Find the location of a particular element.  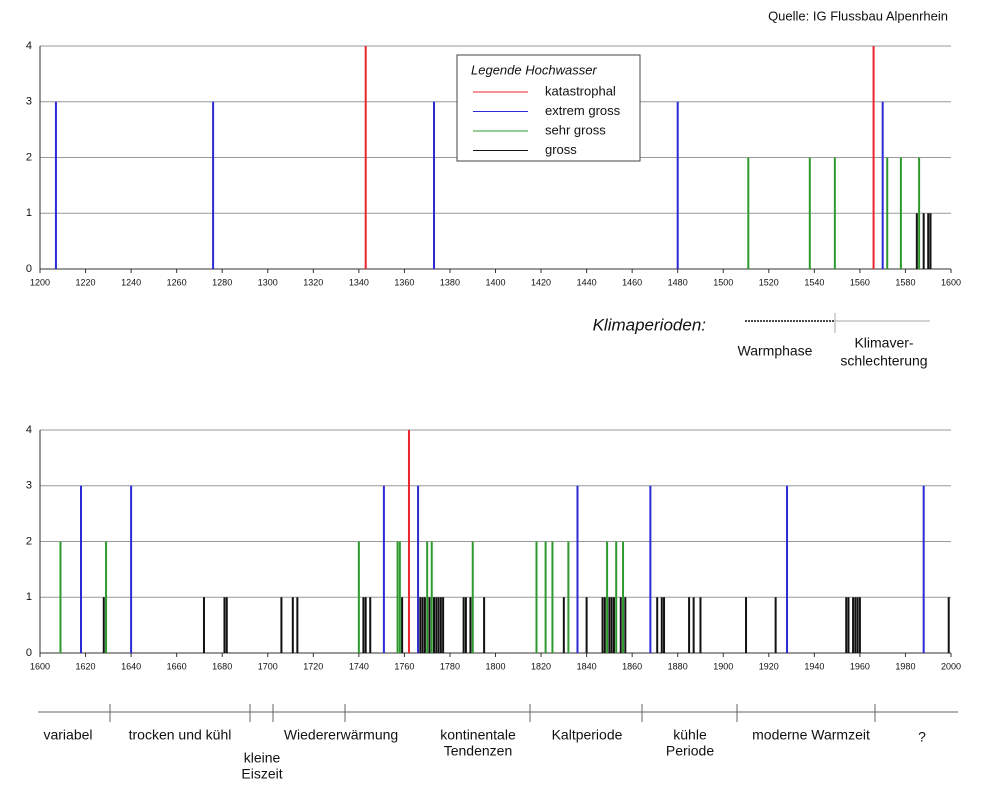

x-tick-label: 1960 is located at coordinates (860, 666).